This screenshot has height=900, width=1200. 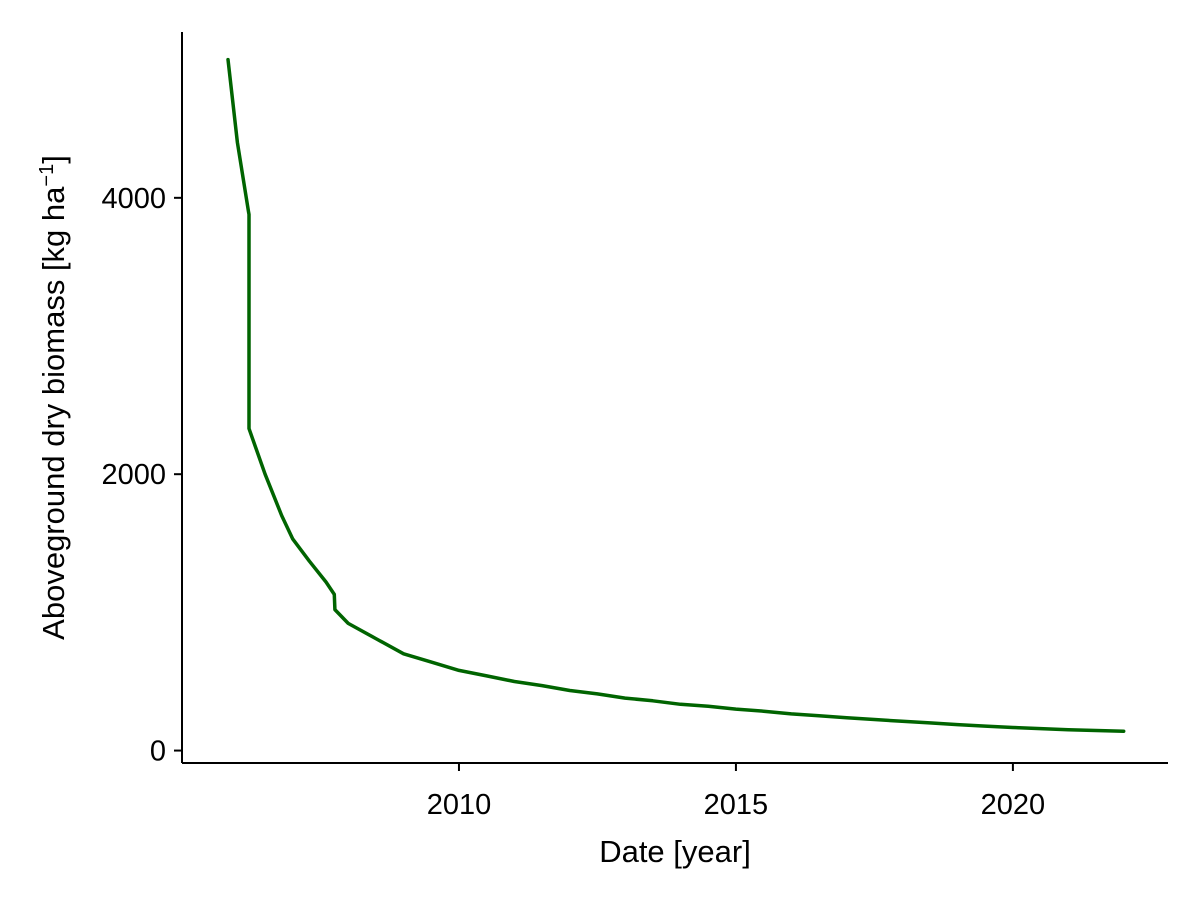 I want to click on y-axis-title-superscript: −1, so click(x=47, y=175).